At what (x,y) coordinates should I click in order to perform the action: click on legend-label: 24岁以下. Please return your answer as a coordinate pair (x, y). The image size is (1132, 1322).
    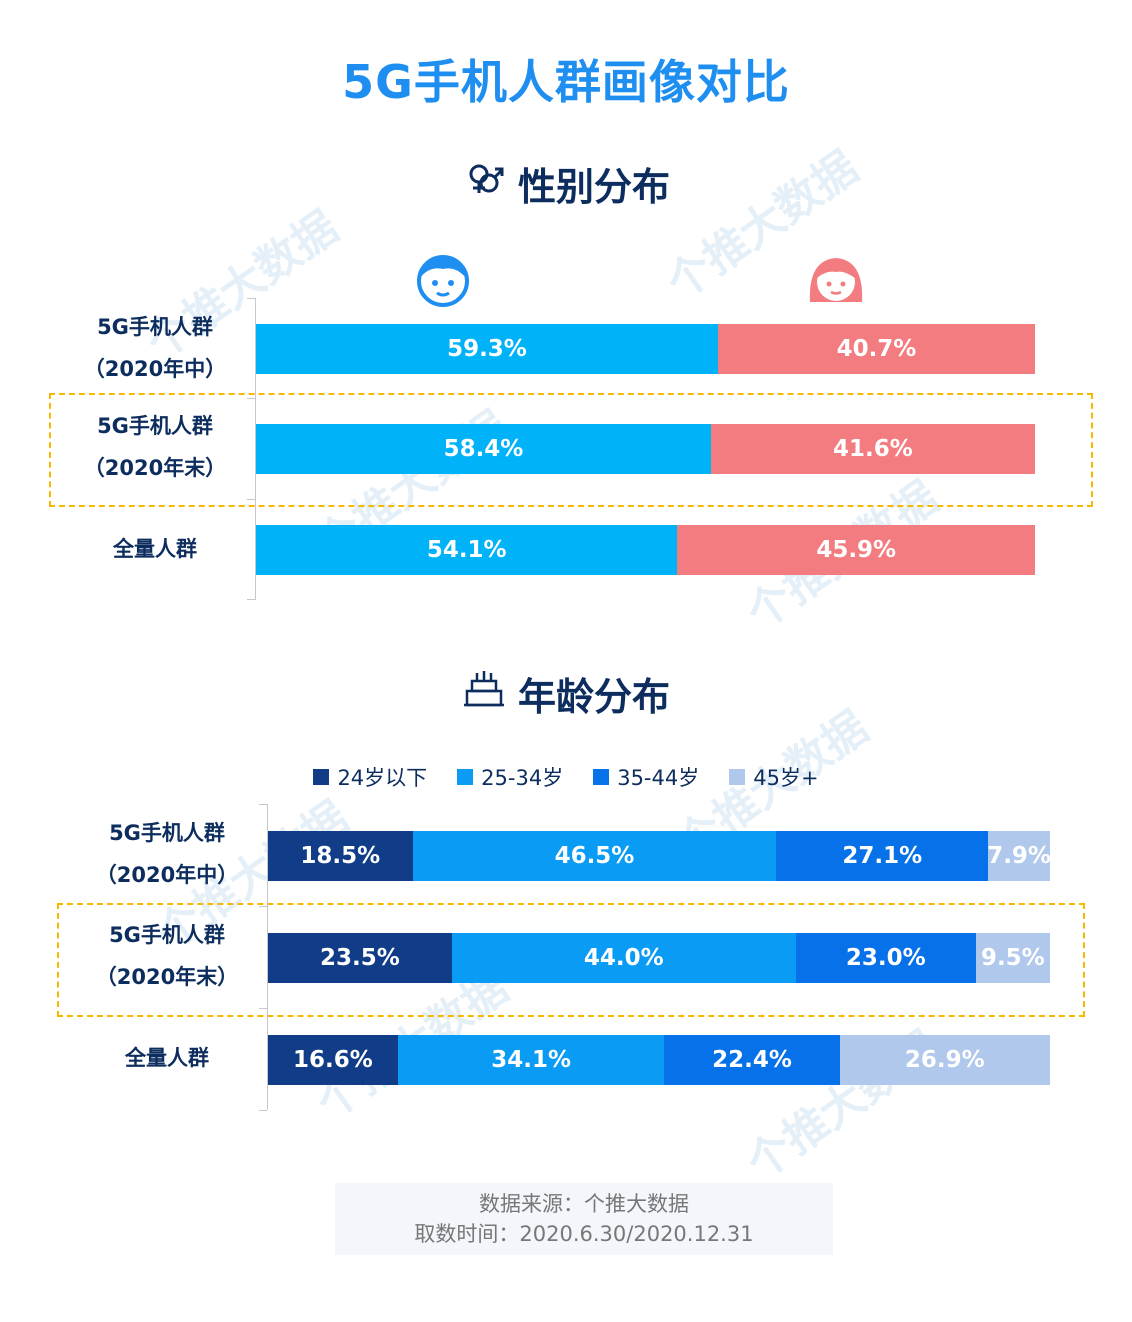
    Looking at the image, I should click on (382, 778).